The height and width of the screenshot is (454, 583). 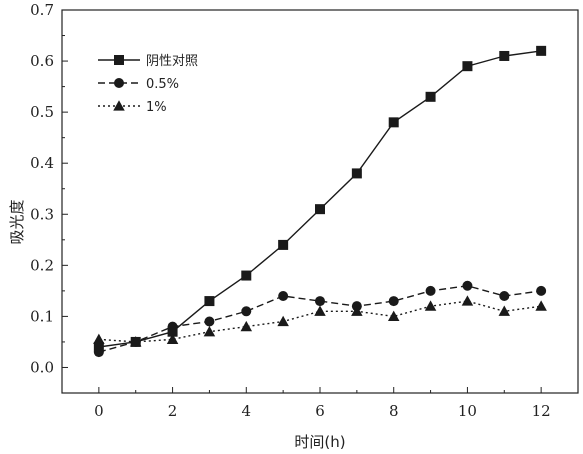 What do you see at coordinates (156, 107) in the screenshot?
I see `legend-label: 1%` at bounding box center [156, 107].